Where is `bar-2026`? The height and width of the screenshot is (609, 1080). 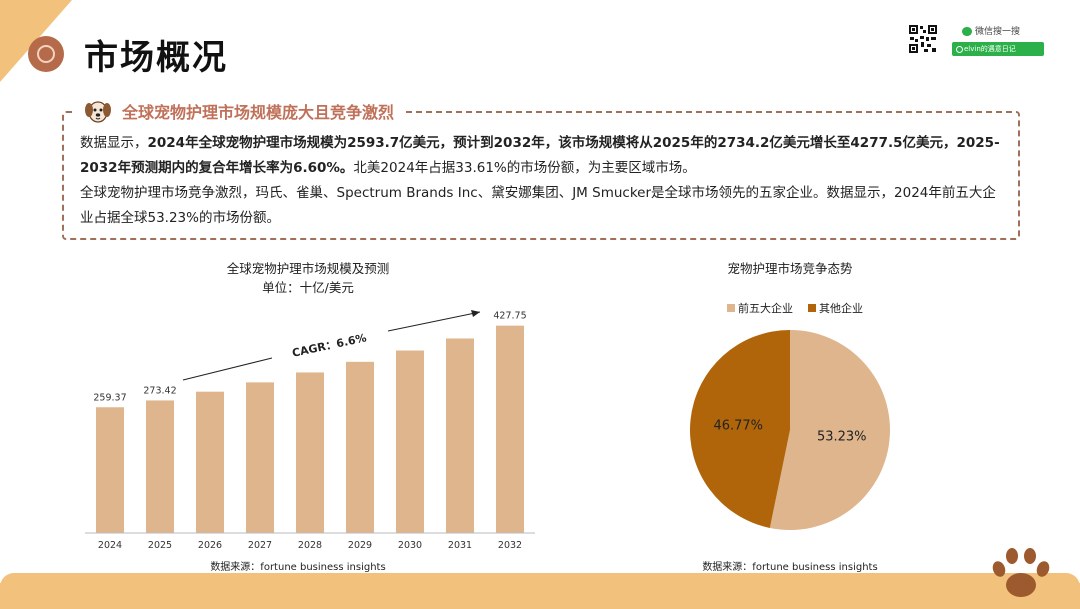 bar-2026 is located at coordinates (210, 462).